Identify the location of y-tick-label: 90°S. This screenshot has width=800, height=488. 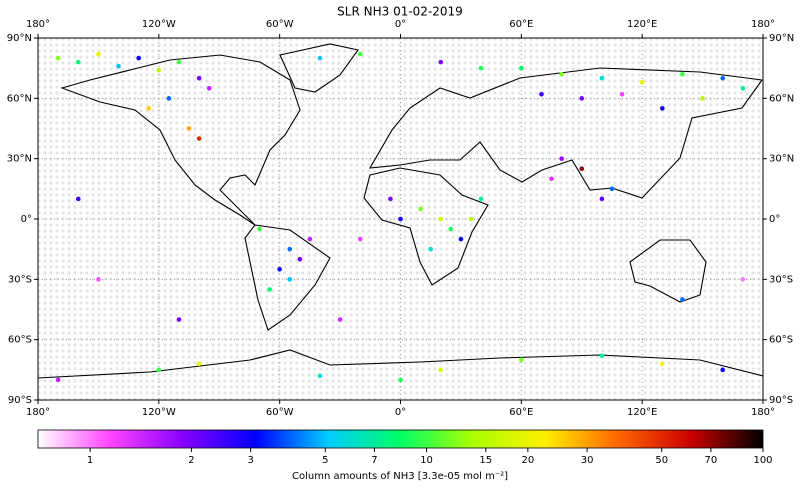
(781, 400).